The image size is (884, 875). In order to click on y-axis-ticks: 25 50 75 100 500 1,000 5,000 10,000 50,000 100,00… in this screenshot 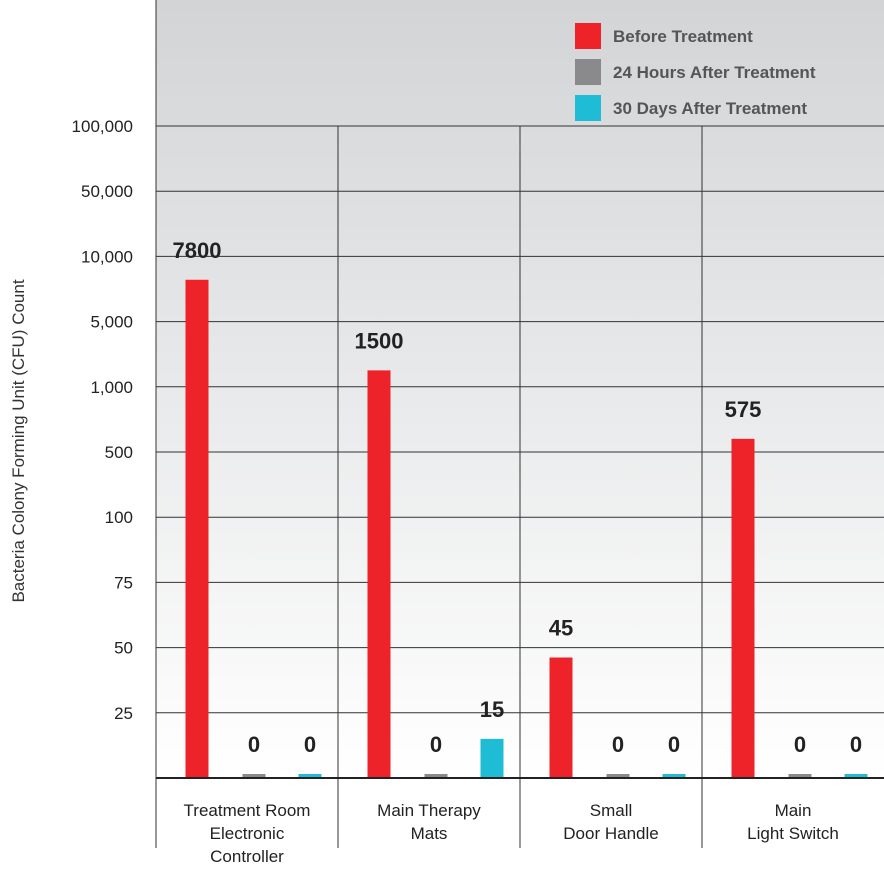, I will do `click(102, 420)`.